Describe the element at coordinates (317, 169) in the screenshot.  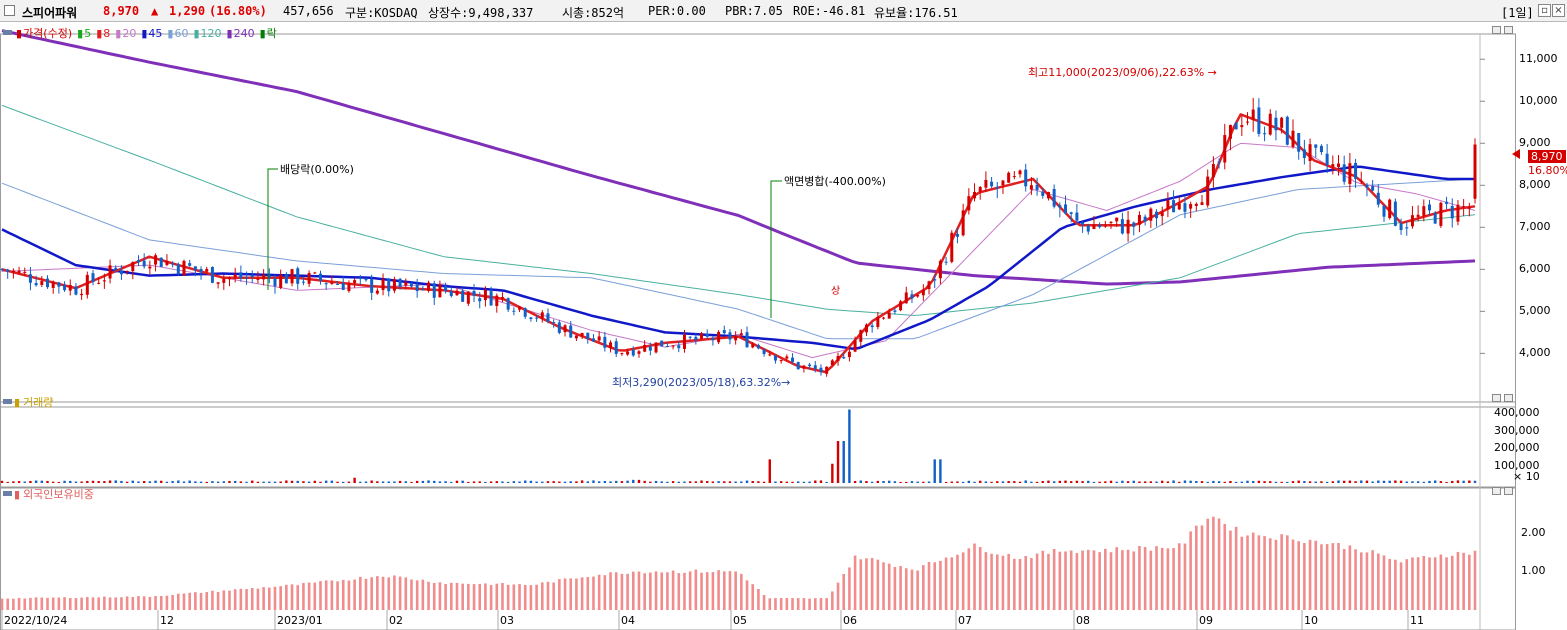
I see `dividend-annotation: 배당락(0.00%)` at that location.